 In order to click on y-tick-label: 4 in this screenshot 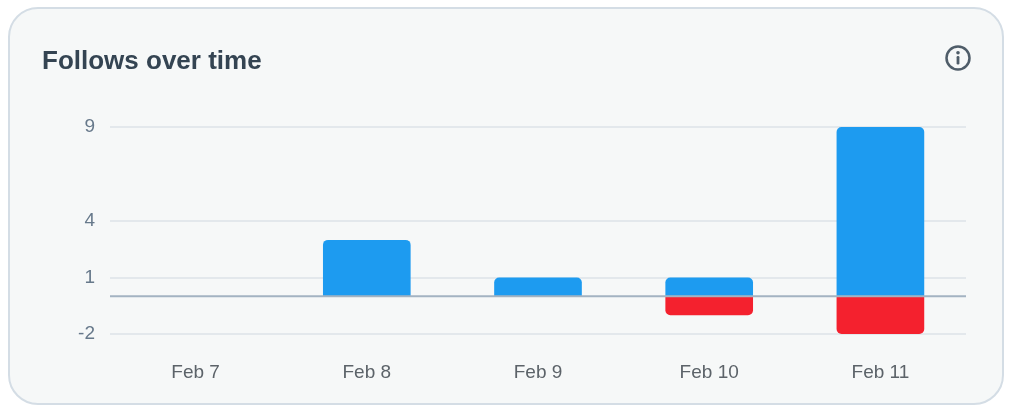, I will do `click(90, 220)`.